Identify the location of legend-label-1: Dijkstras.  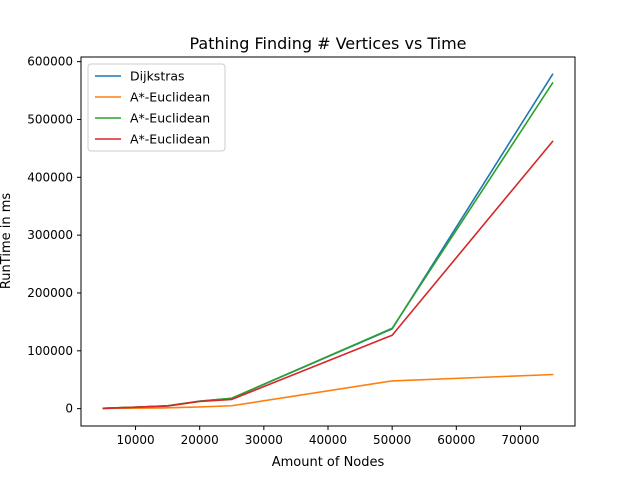
(157, 76).